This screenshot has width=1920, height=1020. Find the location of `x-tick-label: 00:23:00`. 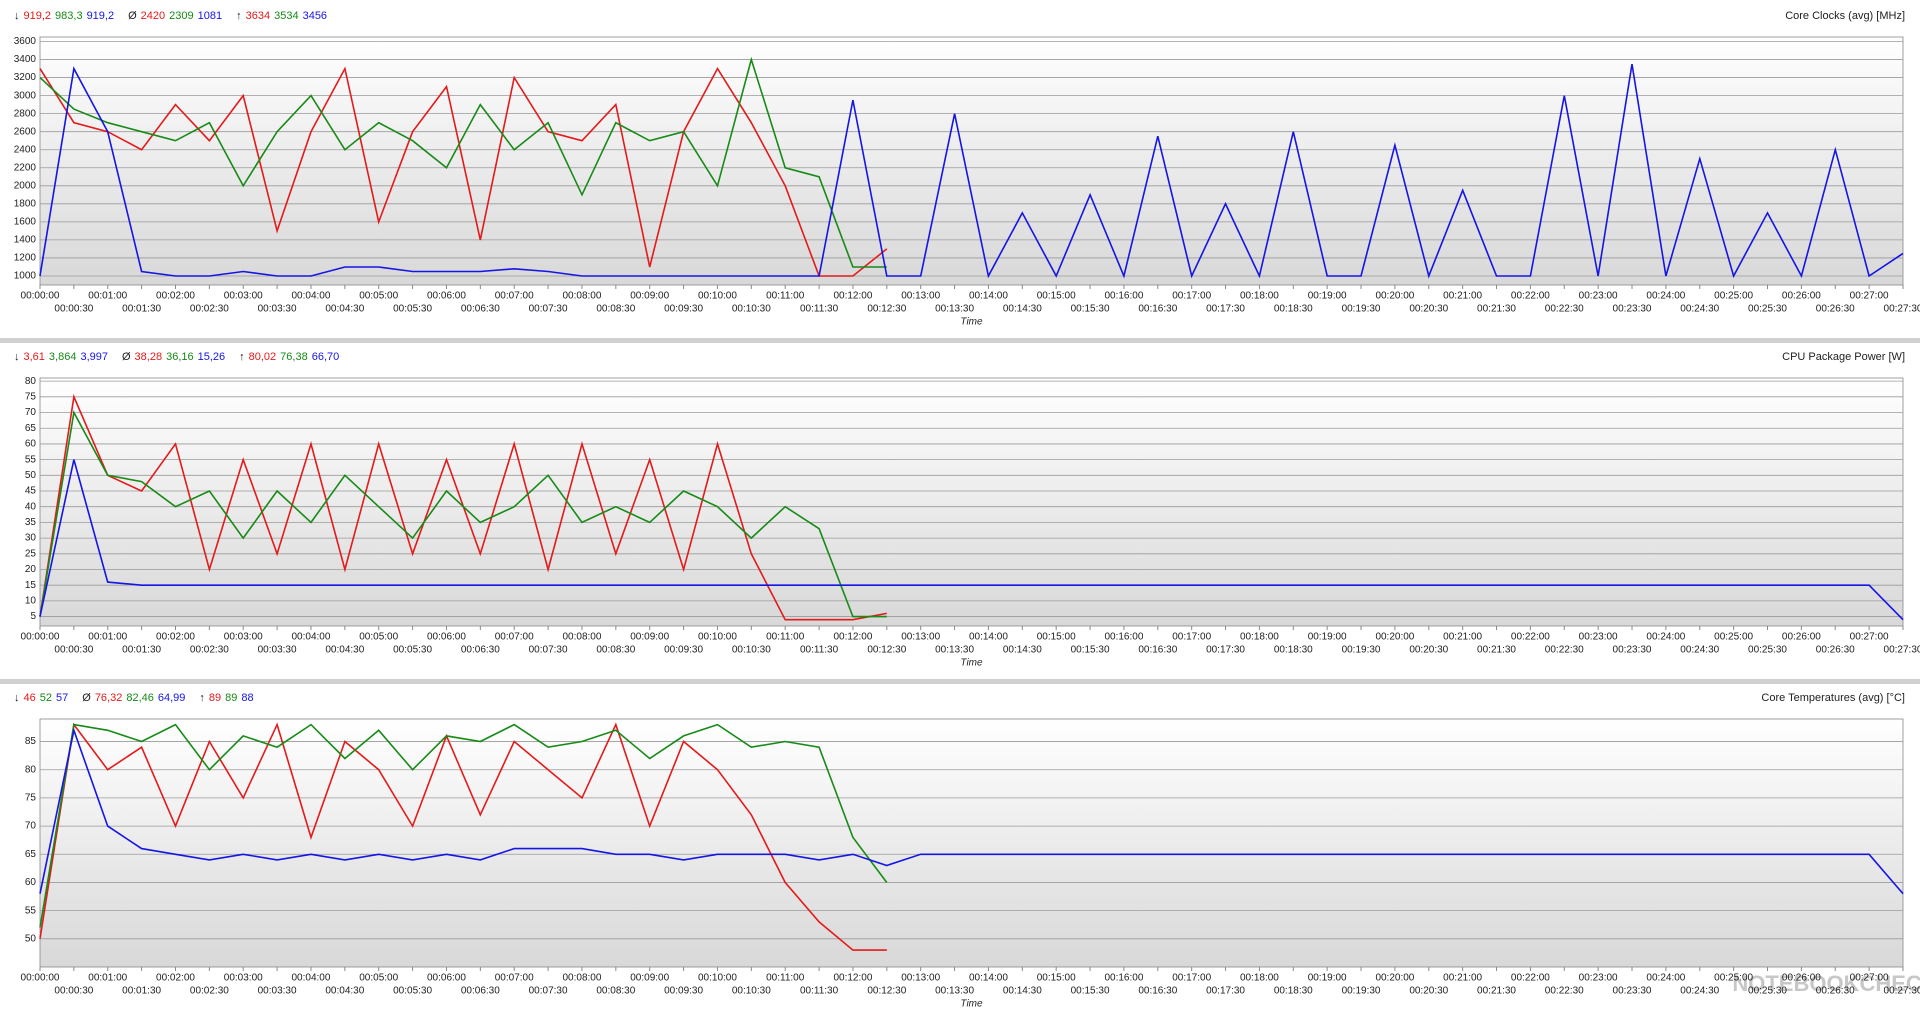

x-tick-label: 00:23:00 is located at coordinates (1598, 637).